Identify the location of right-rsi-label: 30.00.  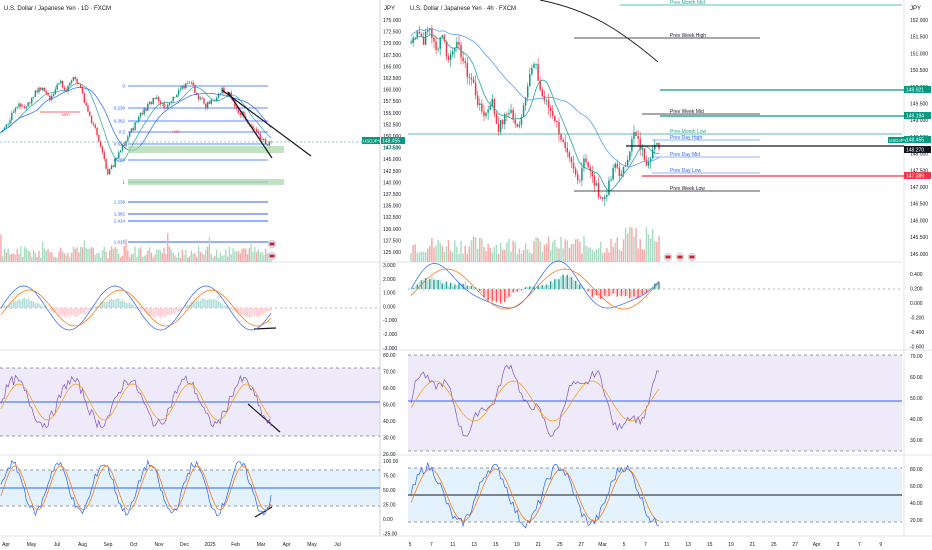
(389, 439).